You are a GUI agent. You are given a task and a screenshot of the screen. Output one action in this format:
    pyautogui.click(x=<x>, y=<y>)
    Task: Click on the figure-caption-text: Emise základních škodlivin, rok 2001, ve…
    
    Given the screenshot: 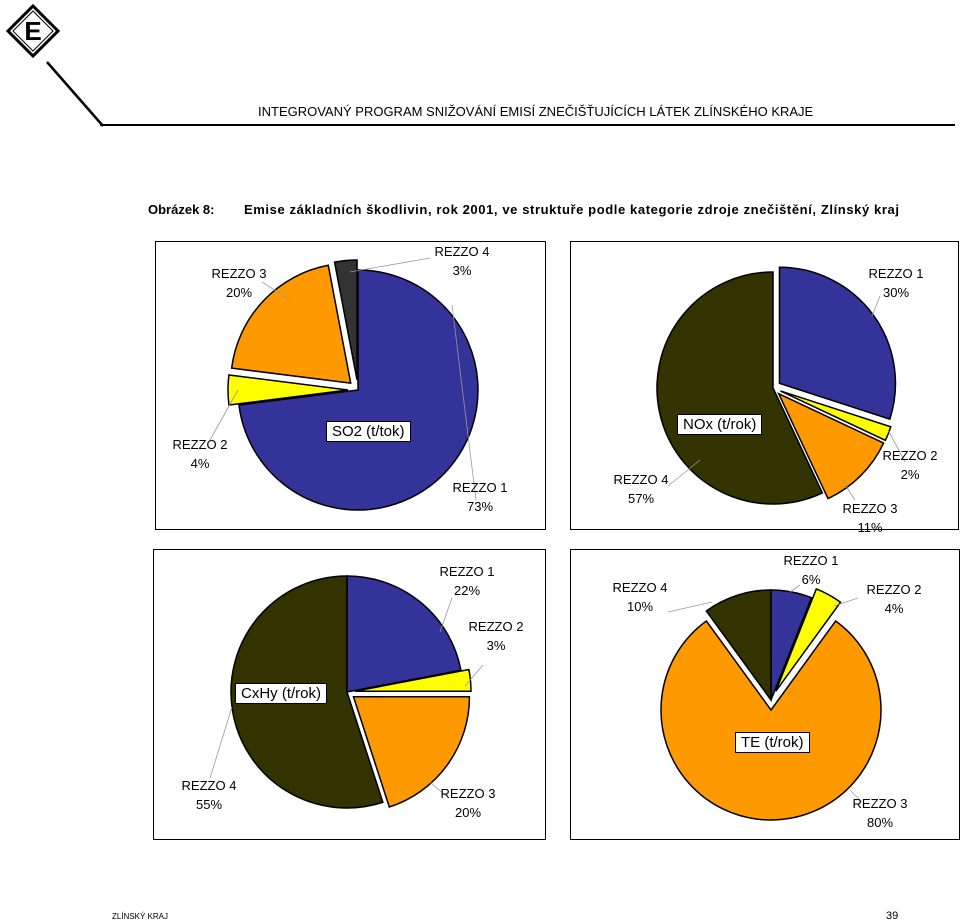 What is the action you would take?
    pyautogui.click(x=572, y=209)
    